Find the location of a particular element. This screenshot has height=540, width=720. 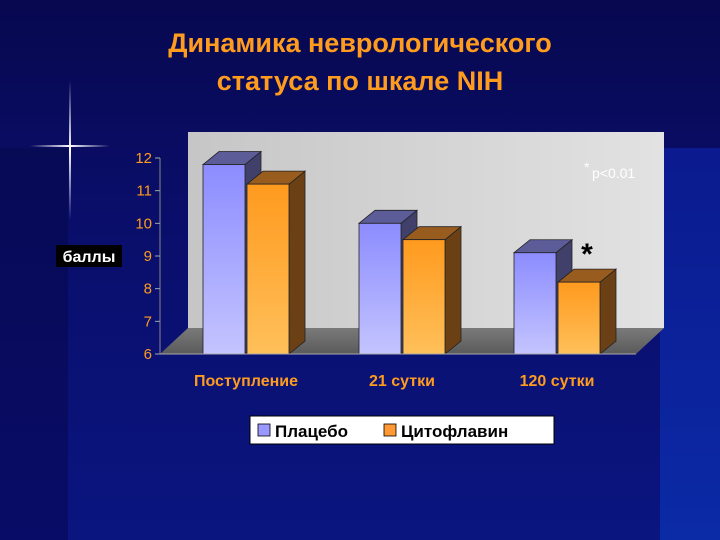

y-axis-label: баллы is located at coordinates (89, 257).